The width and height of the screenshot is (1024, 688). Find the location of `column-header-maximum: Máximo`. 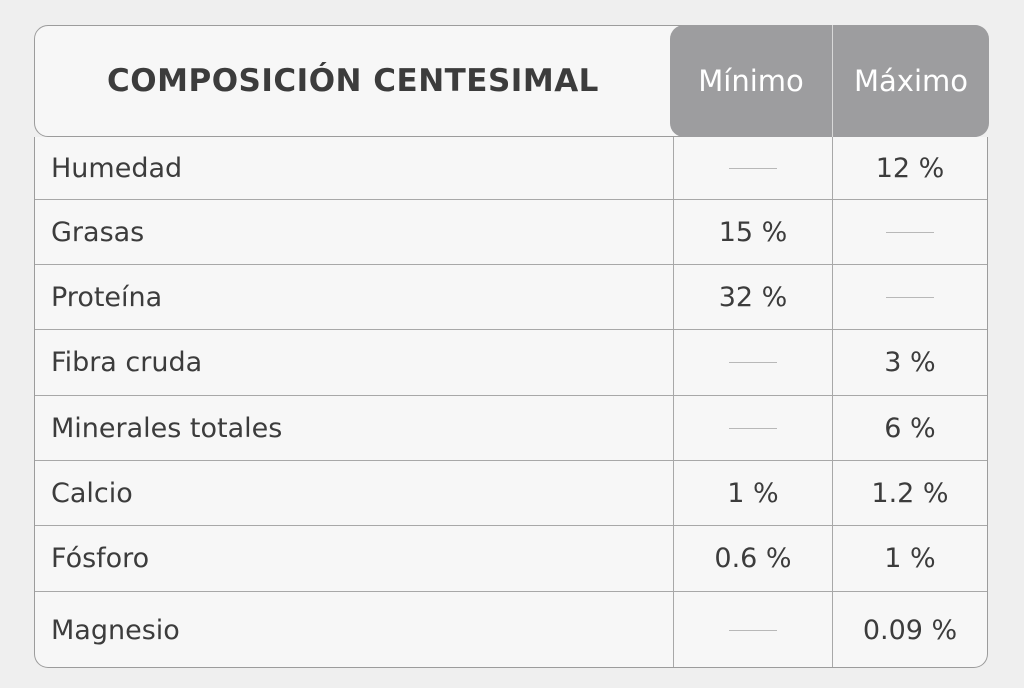

column-header-maximum: Máximo is located at coordinates (910, 81).